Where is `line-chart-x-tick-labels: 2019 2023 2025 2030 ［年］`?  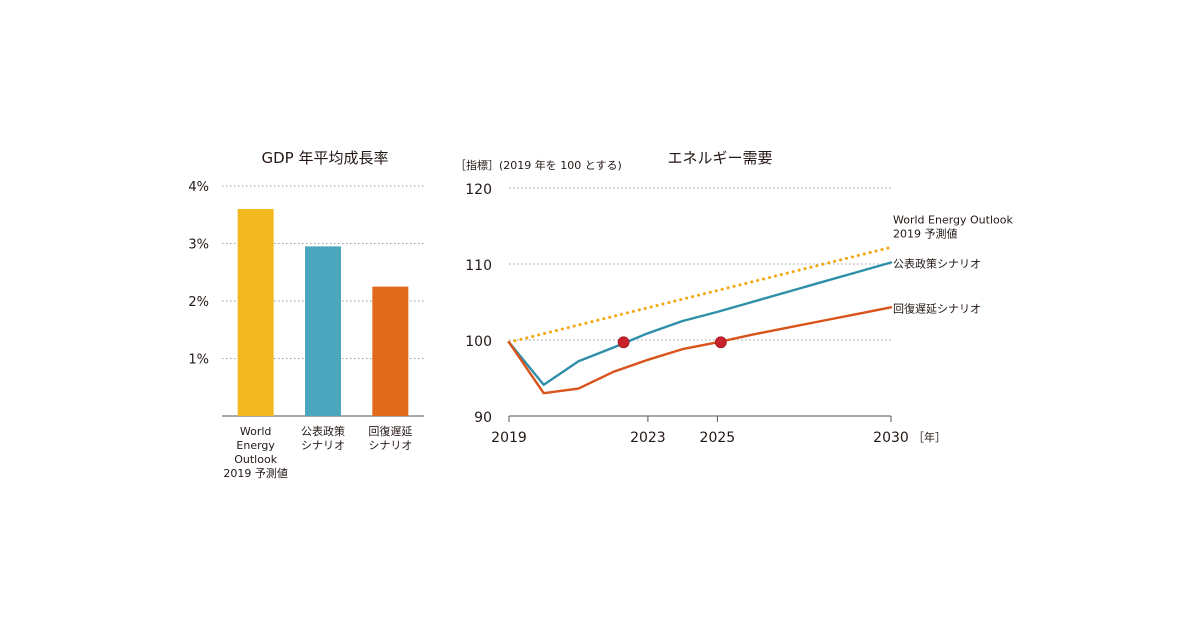
line-chart-x-tick-labels: 2019 2023 2025 2030 ［年］ is located at coordinates (718, 438).